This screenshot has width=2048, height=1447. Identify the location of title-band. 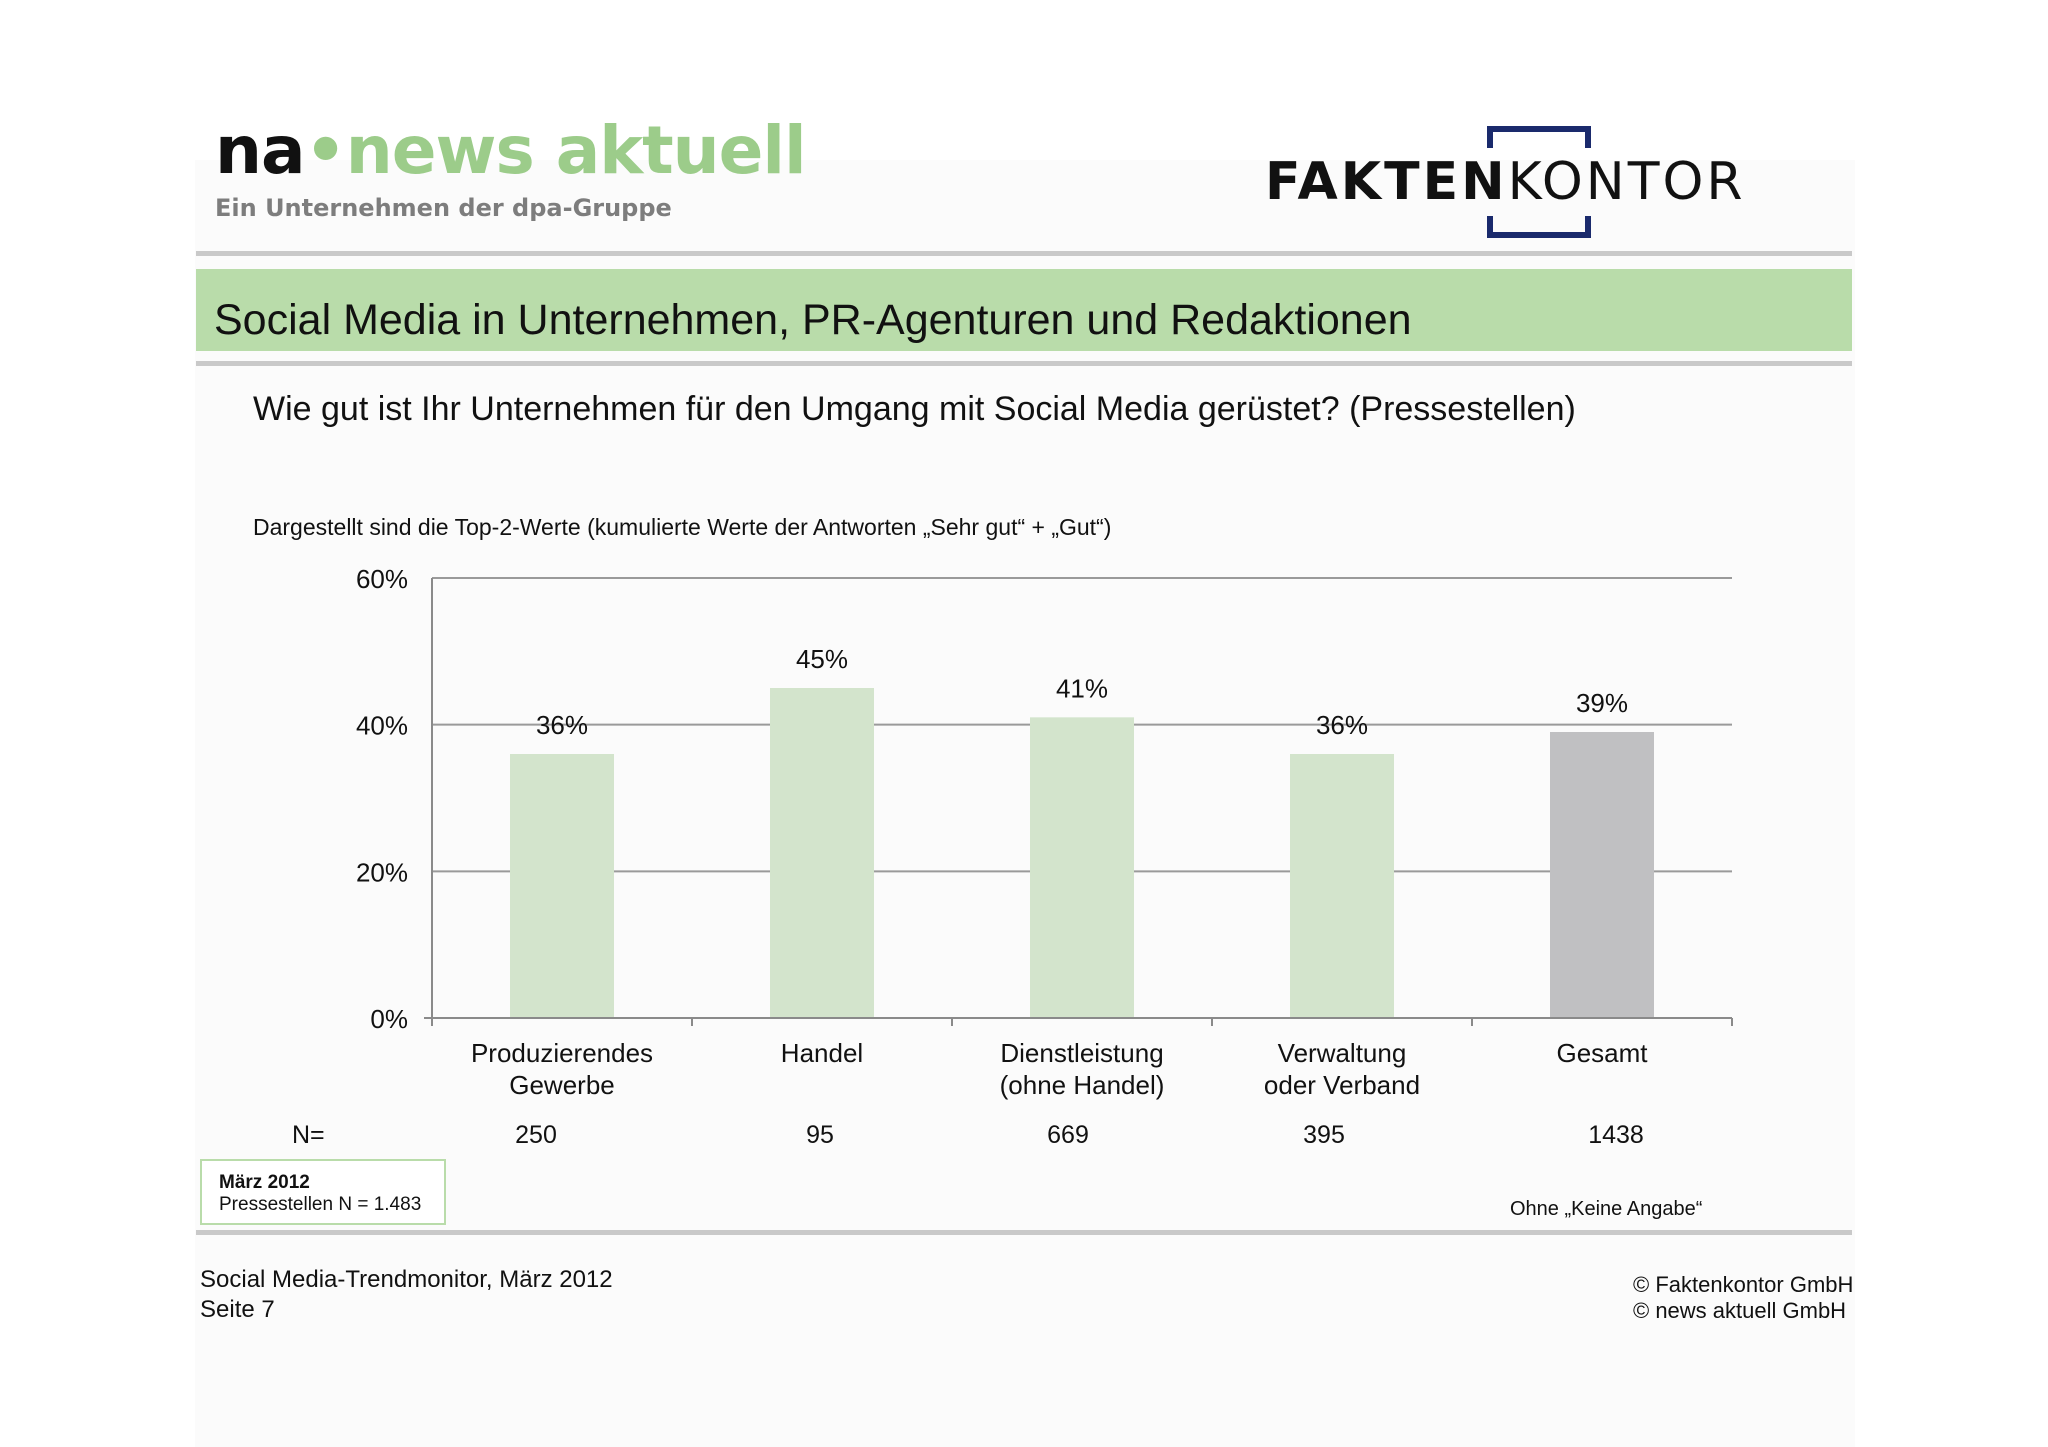
(1024, 310).